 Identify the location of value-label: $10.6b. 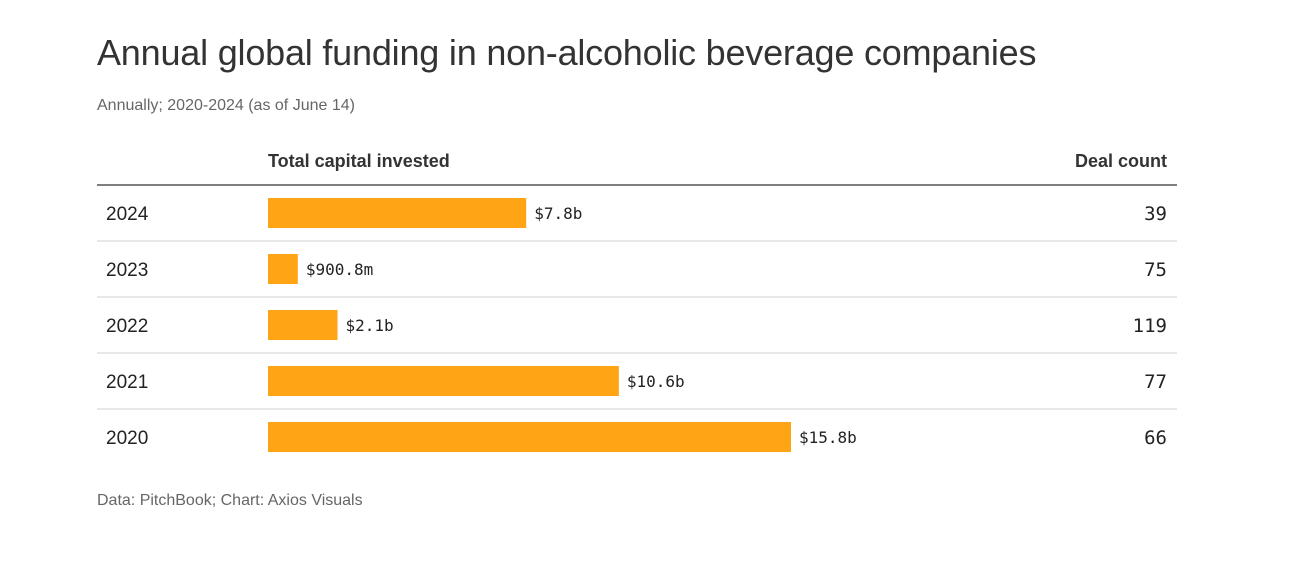
(656, 381).